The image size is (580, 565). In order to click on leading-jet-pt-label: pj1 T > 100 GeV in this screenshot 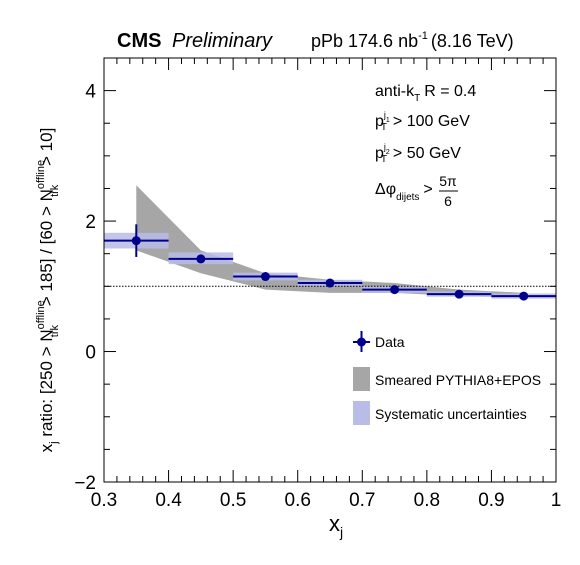, I will do `click(422, 121)`.